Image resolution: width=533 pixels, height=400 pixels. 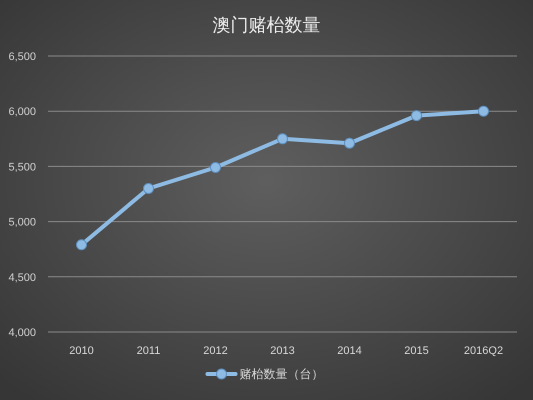 What do you see at coordinates (81, 351) in the screenshot?
I see `x-tick-label: 2010` at bounding box center [81, 351].